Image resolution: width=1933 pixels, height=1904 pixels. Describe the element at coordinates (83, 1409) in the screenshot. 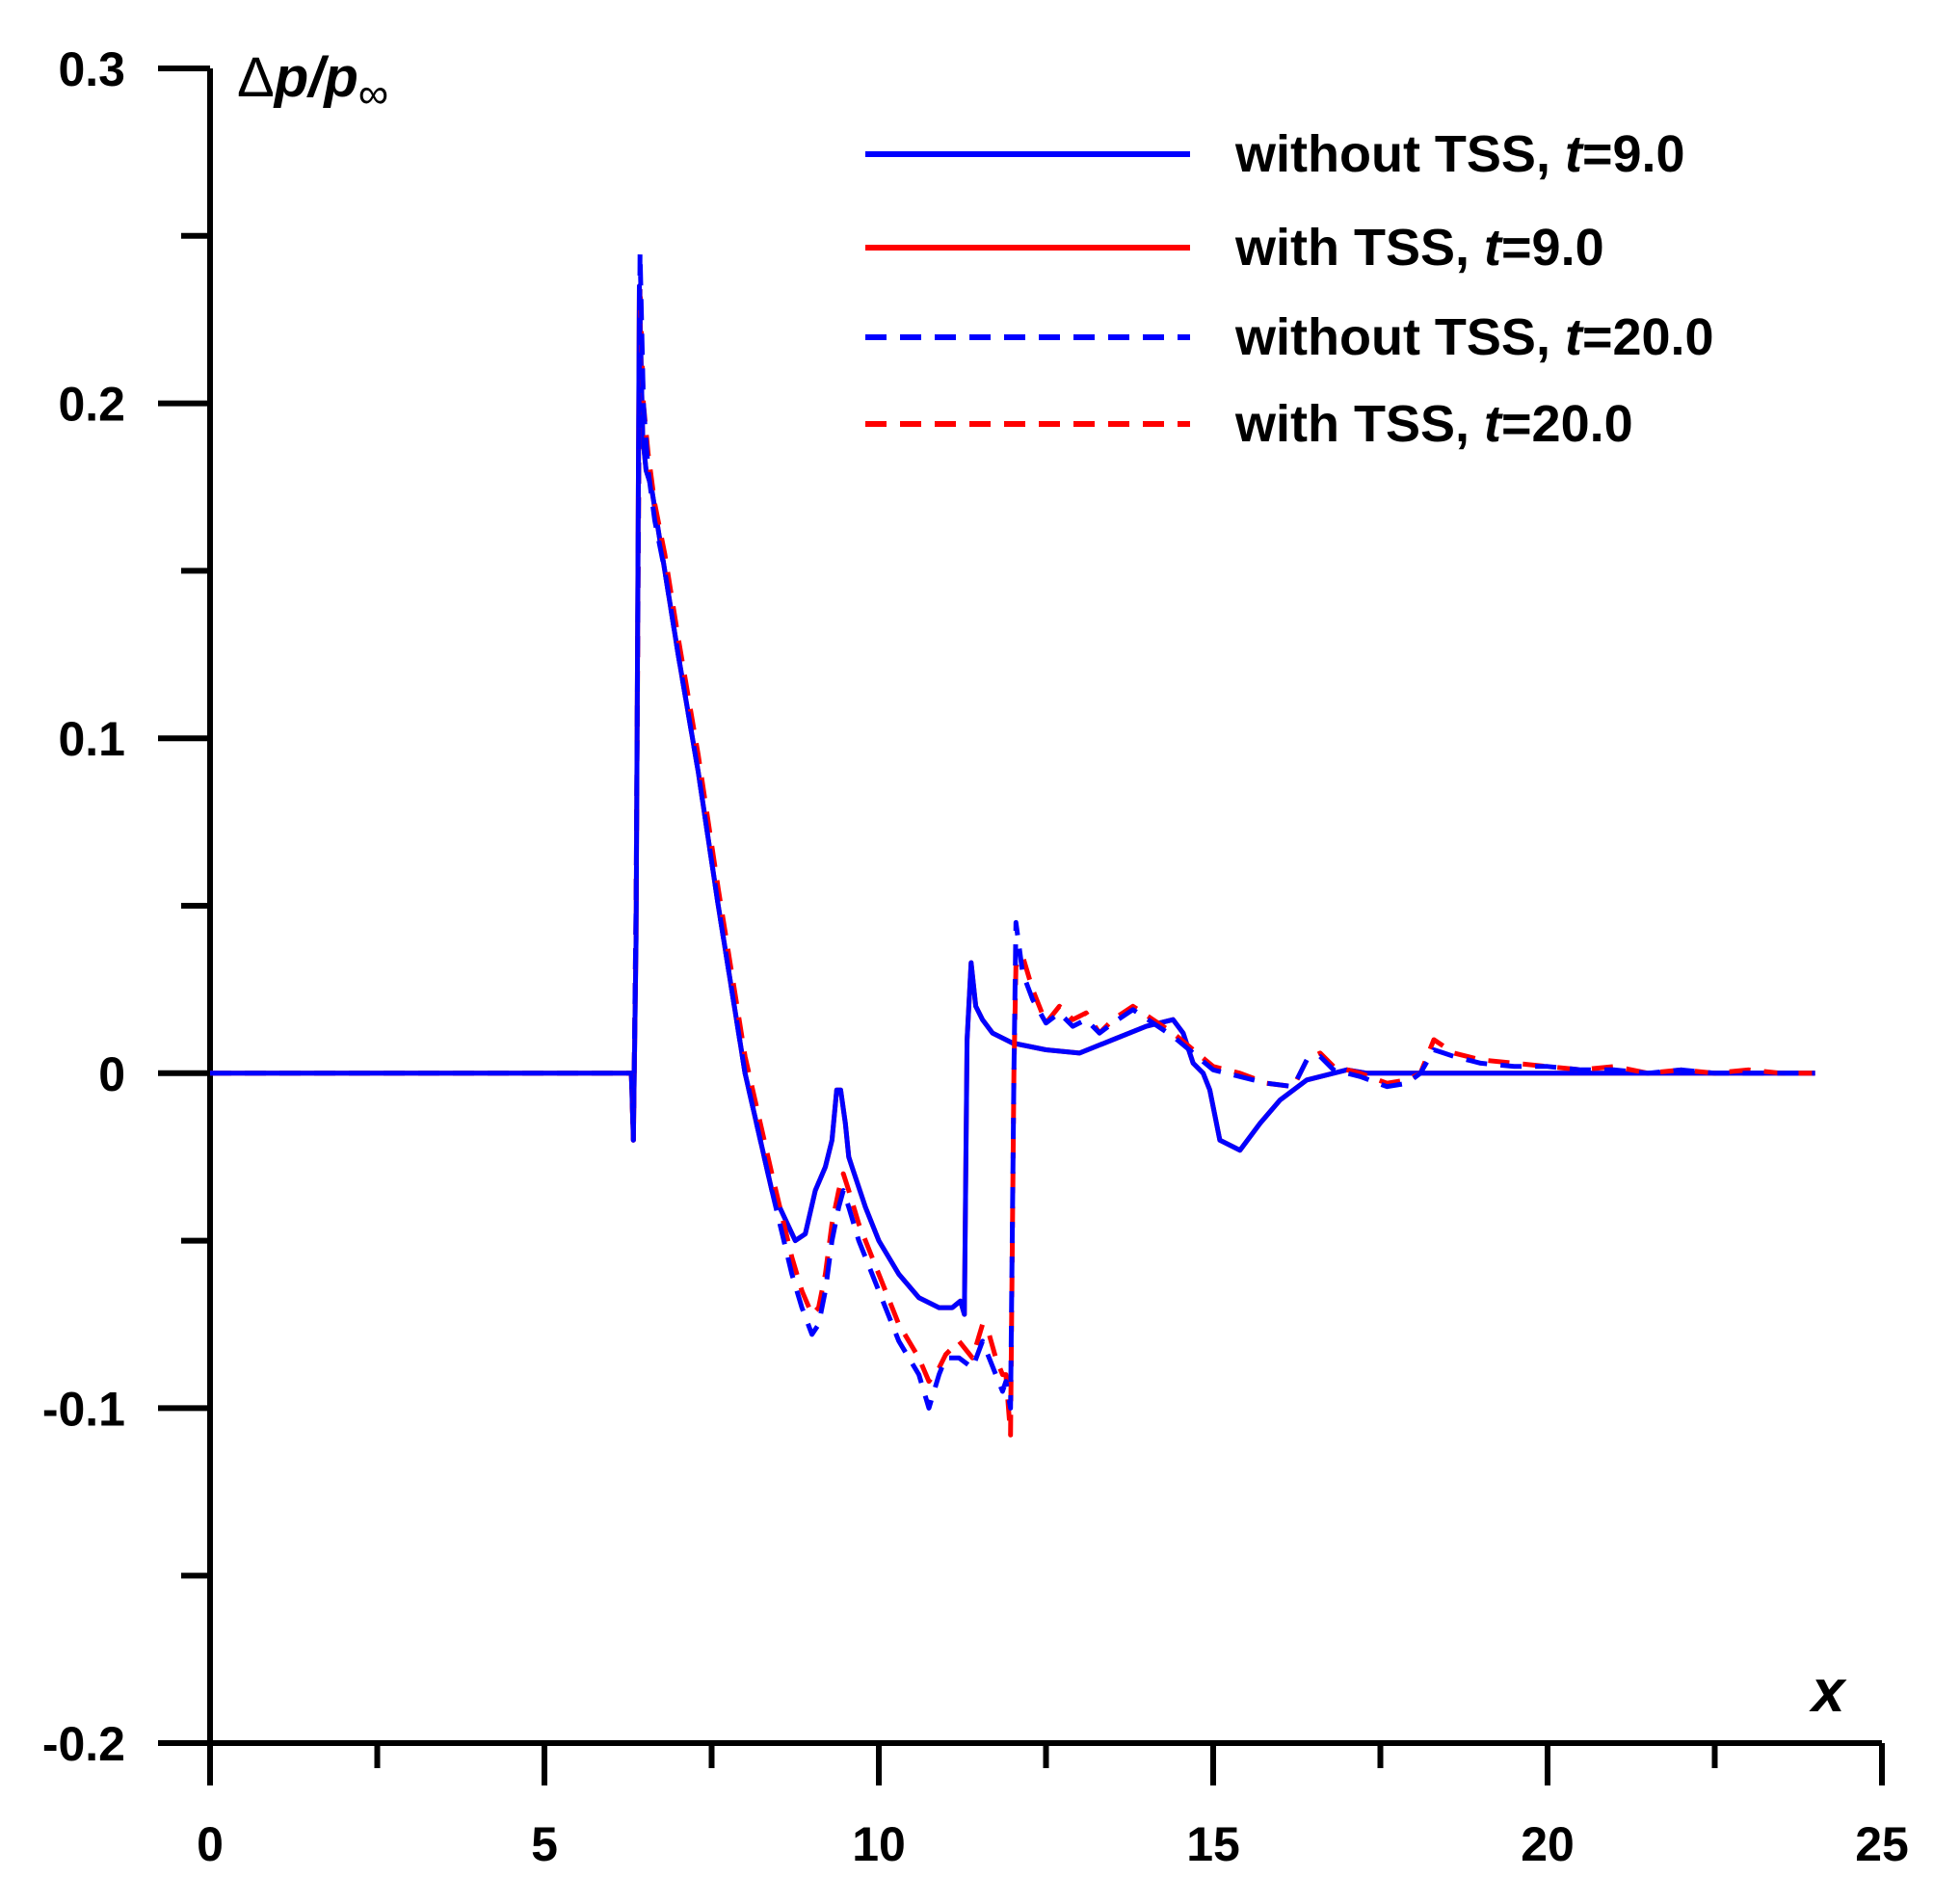

I see `y-tick-label: -0.1` at that location.